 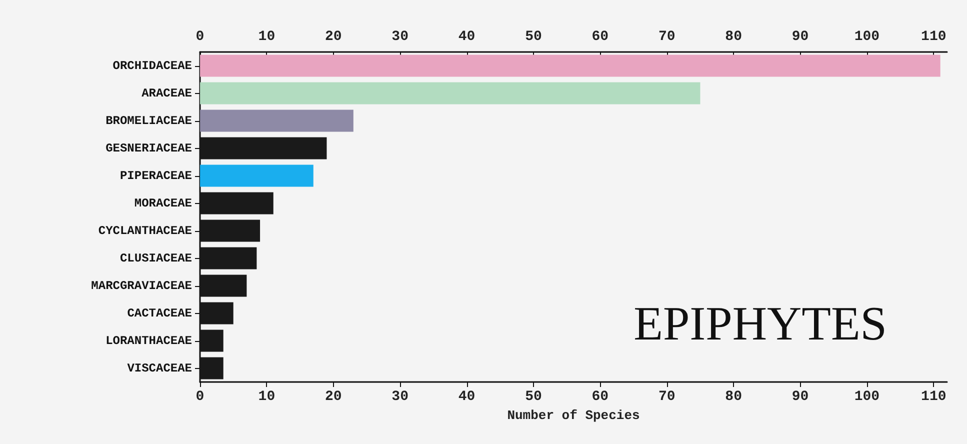 I want to click on x-axis-title: Number of Species, so click(x=573, y=415).